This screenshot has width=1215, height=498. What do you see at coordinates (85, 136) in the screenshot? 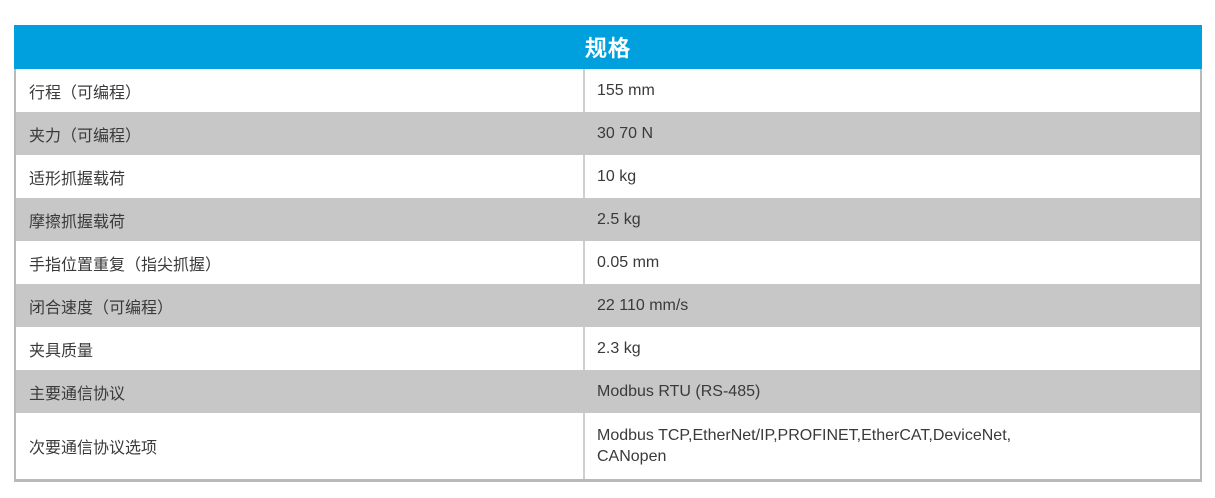
I see `spec-label: 夹力（可编程）` at bounding box center [85, 136].